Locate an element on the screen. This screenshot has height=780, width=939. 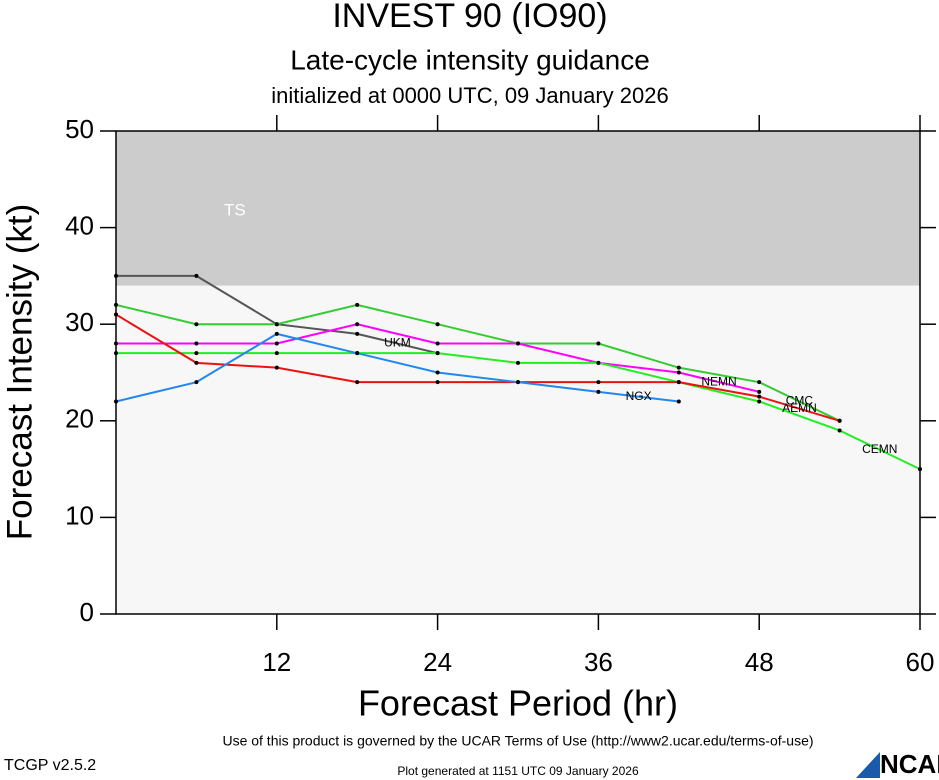
series-label: CMC is located at coordinates (800, 401).